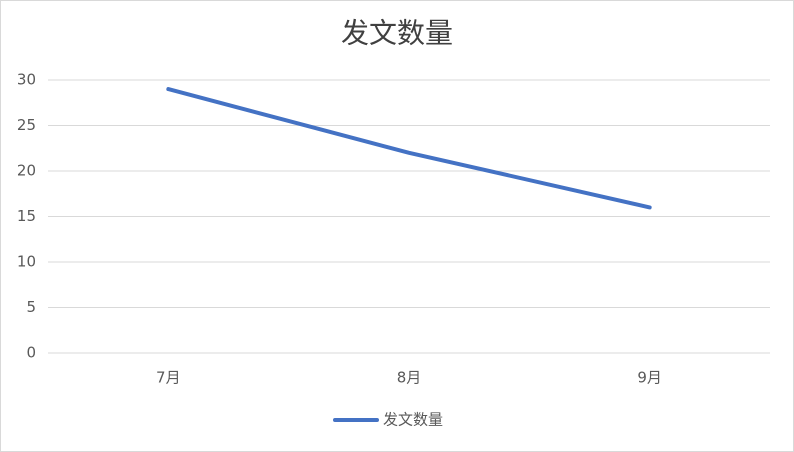 Image resolution: width=794 pixels, height=452 pixels. I want to click on y-tick-label: 20, so click(26, 171).